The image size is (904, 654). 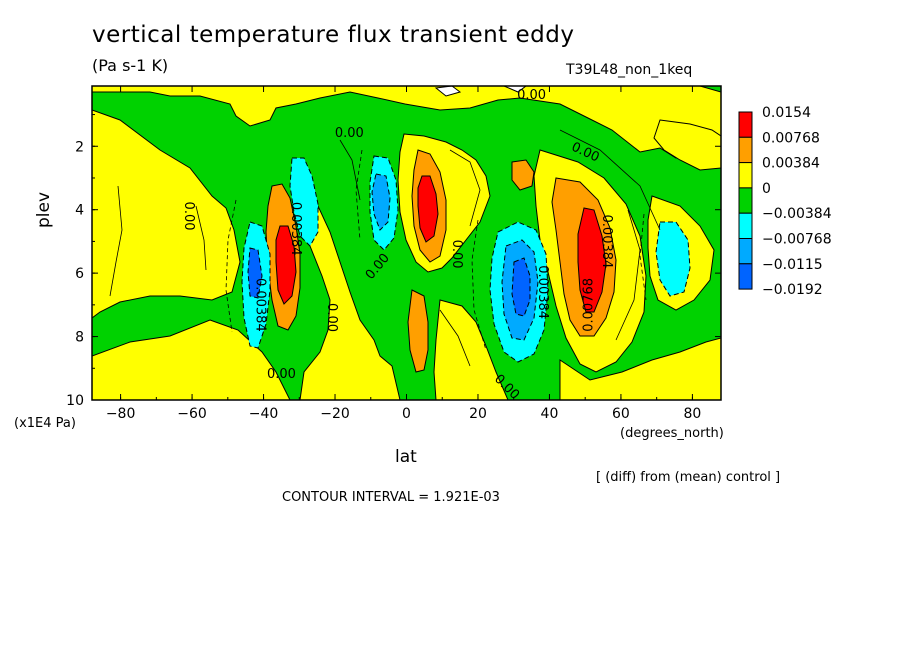 What do you see at coordinates (672, 433) in the screenshot?
I see `x-axis-unit: (degrees_north)` at bounding box center [672, 433].